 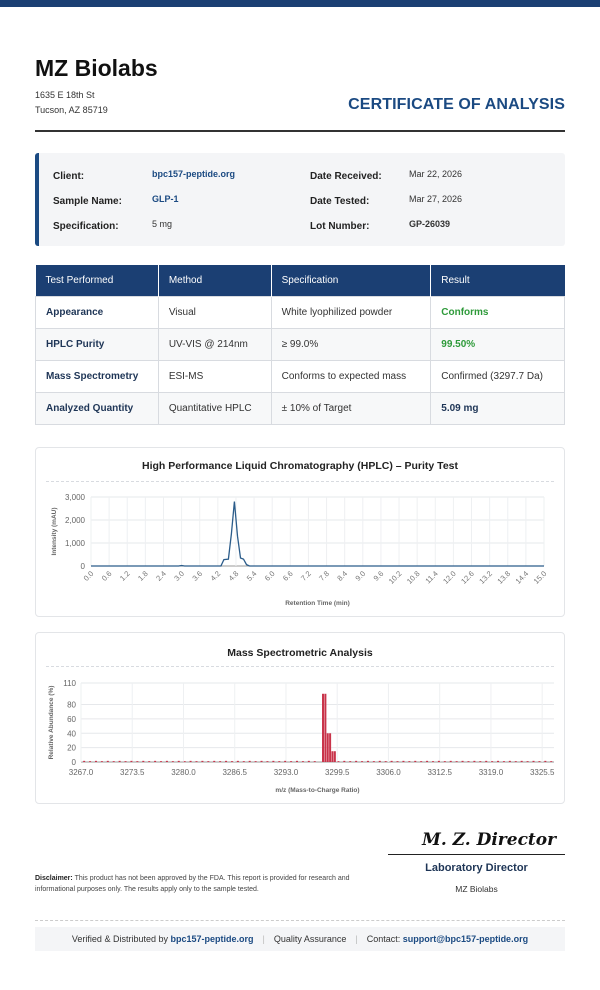 I want to click on ms-x-axis-label: m/z (Mass-to-Charge Ratio), so click(x=317, y=790).